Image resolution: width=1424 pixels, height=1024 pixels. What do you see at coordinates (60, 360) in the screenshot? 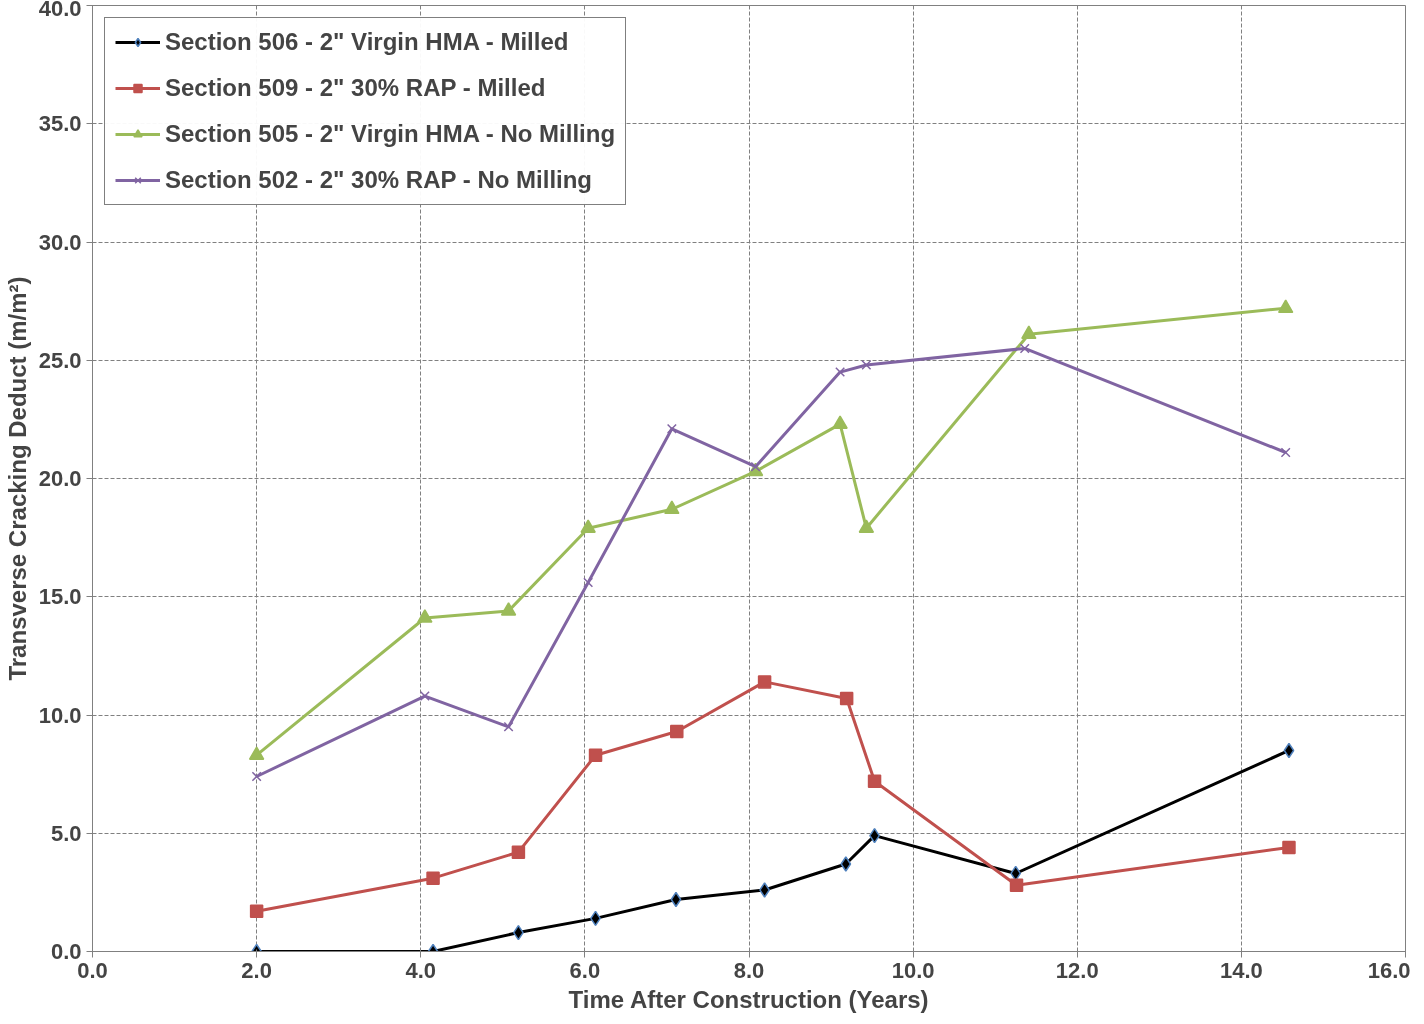
I see `y-tick-label: 25.0` at bounding box center [60, 360].